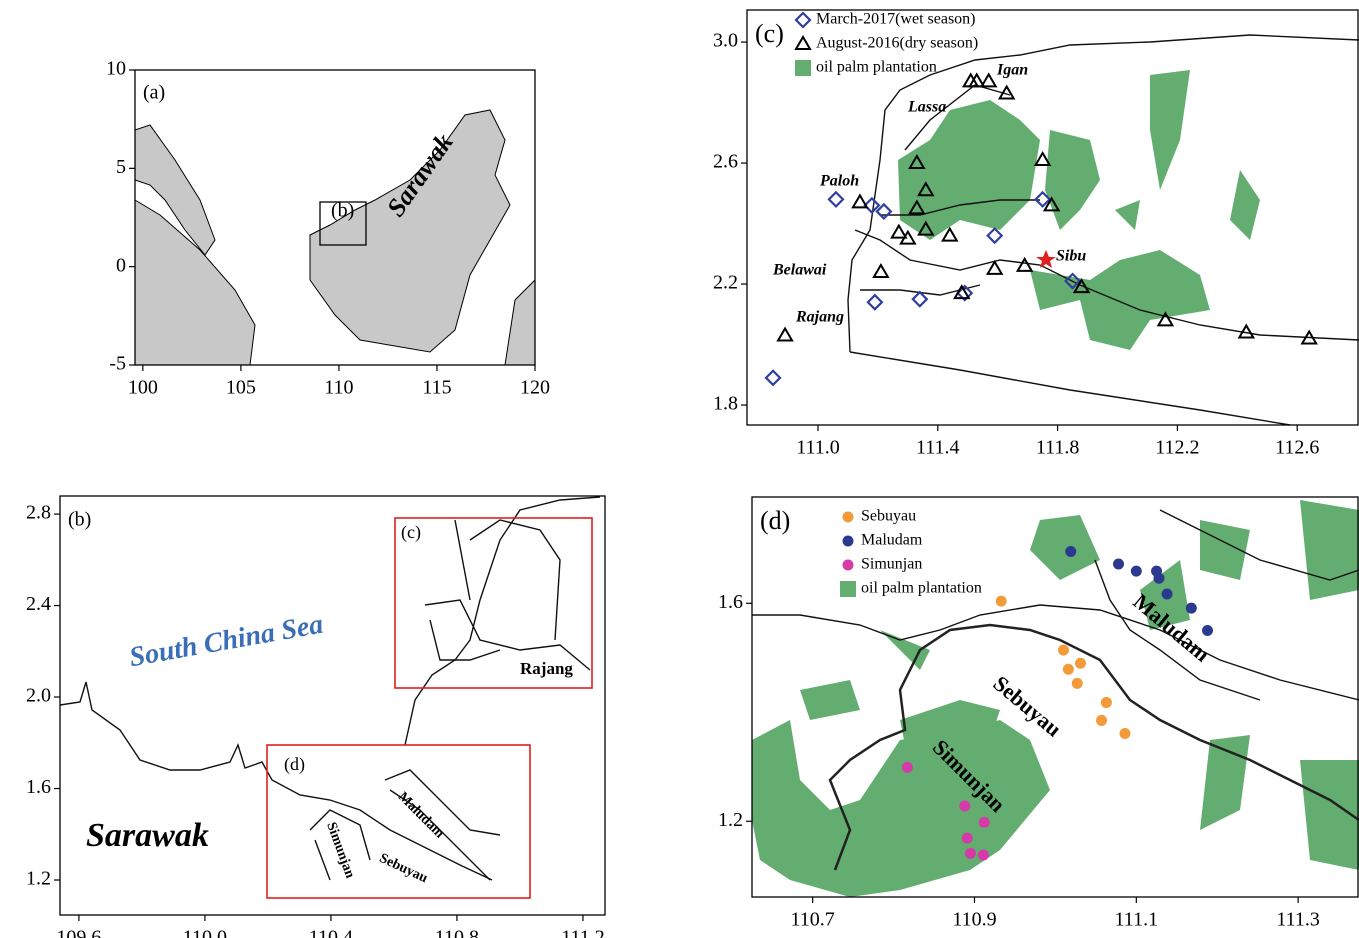 The width and height of the screenshot is (1359, 938). Describe the element at coordinates (226, 641) in the screenshot. I see `annotation: South China Sea` at that location.